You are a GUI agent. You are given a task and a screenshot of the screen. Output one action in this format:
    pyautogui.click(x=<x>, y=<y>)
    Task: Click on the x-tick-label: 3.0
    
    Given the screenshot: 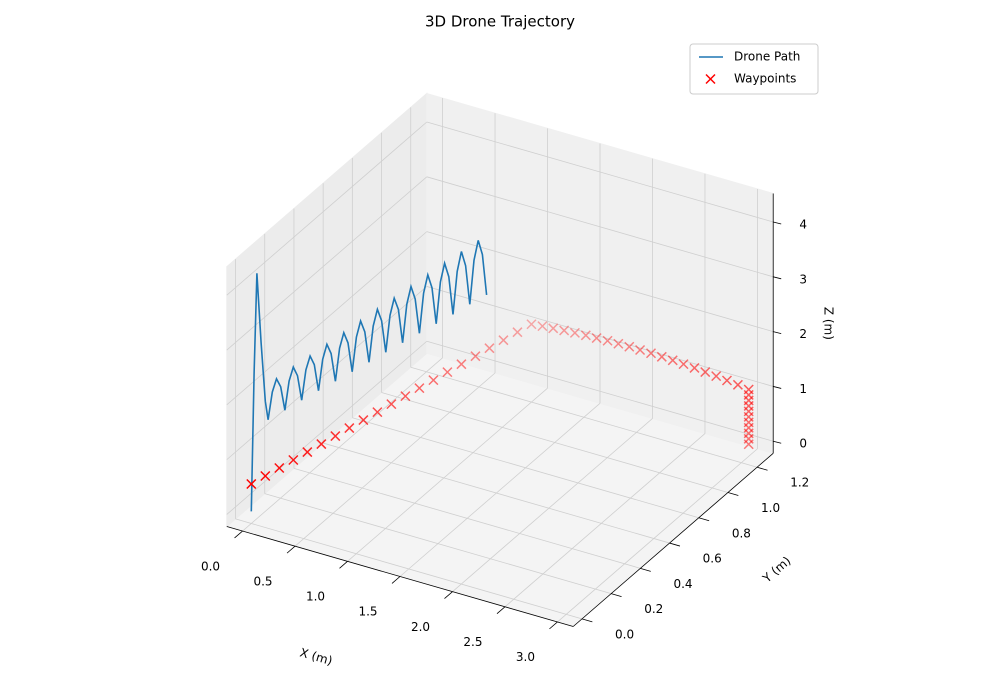 What is the action you would take?
    pyautogui.click(x=525, y=657)
    